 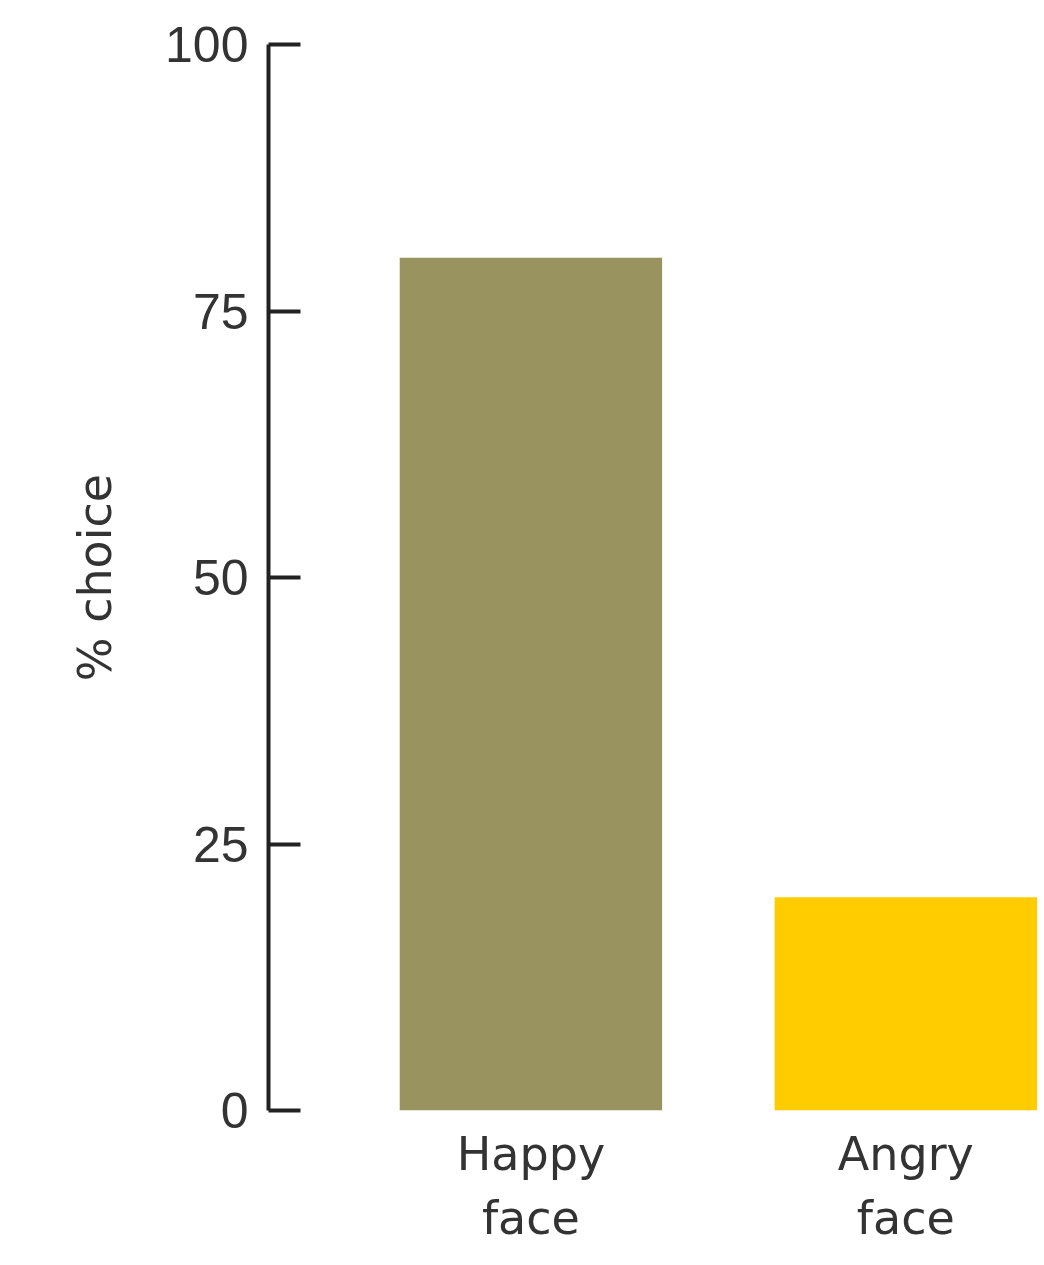 I want to click on y-tick-label: 100, so click(x=207, y=45).